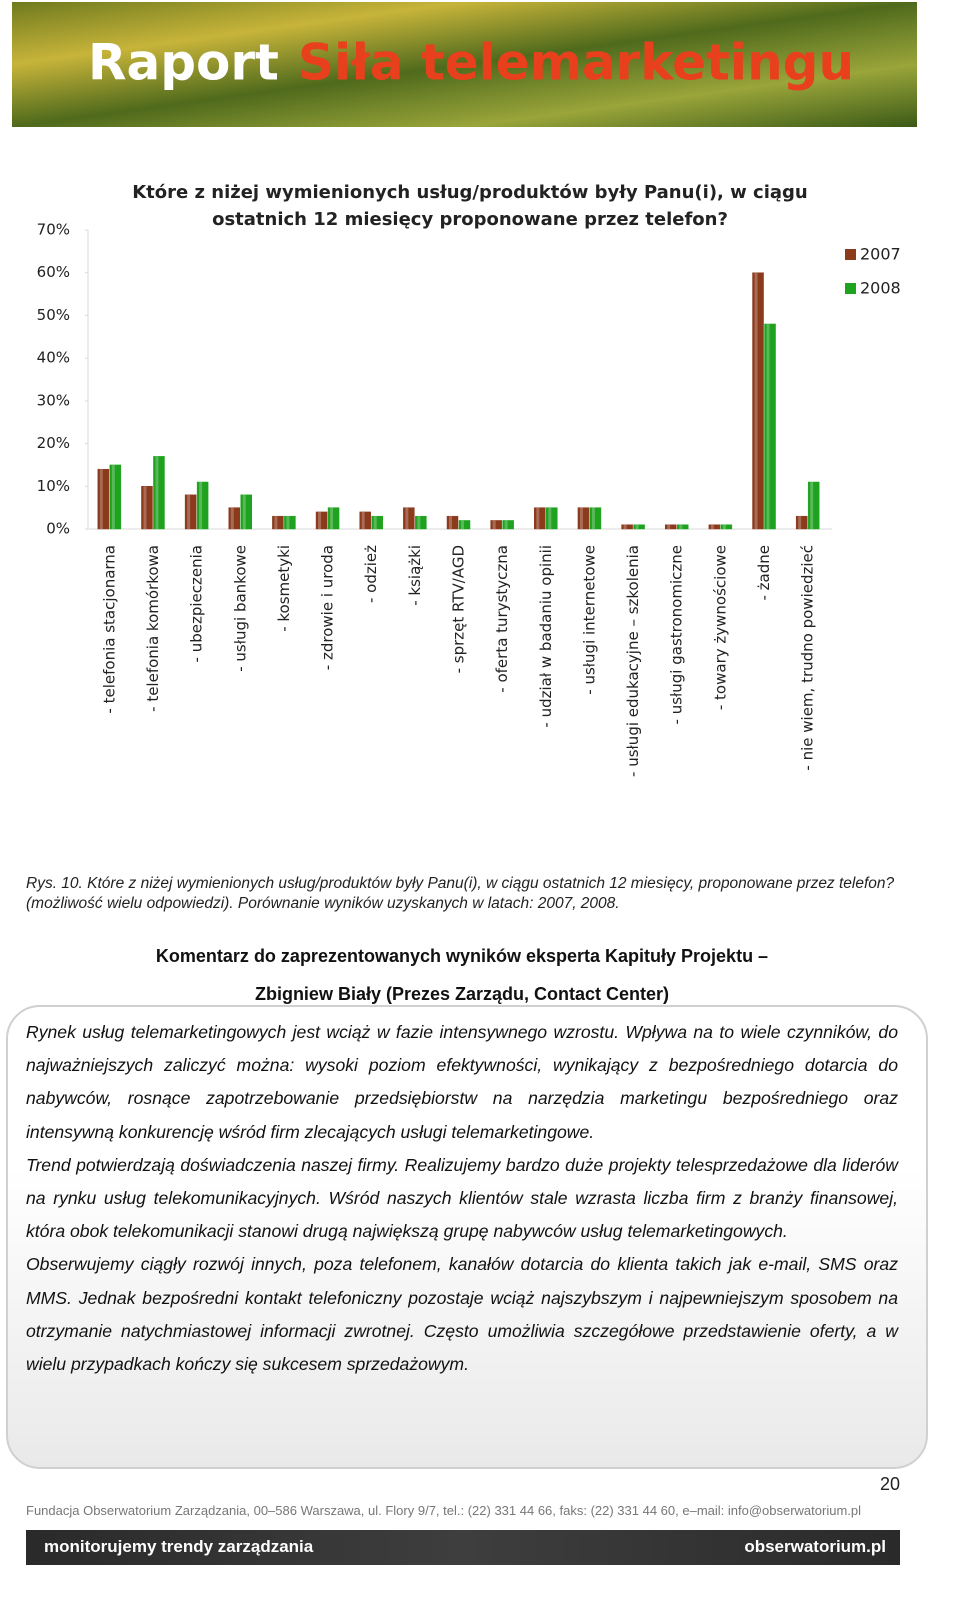 Image resolution: width=960 pixels, height=1623 pixels. Describe the element at coordinates (58, 529) in the screenshot. I see `y-tick-label: 0%` at that location.